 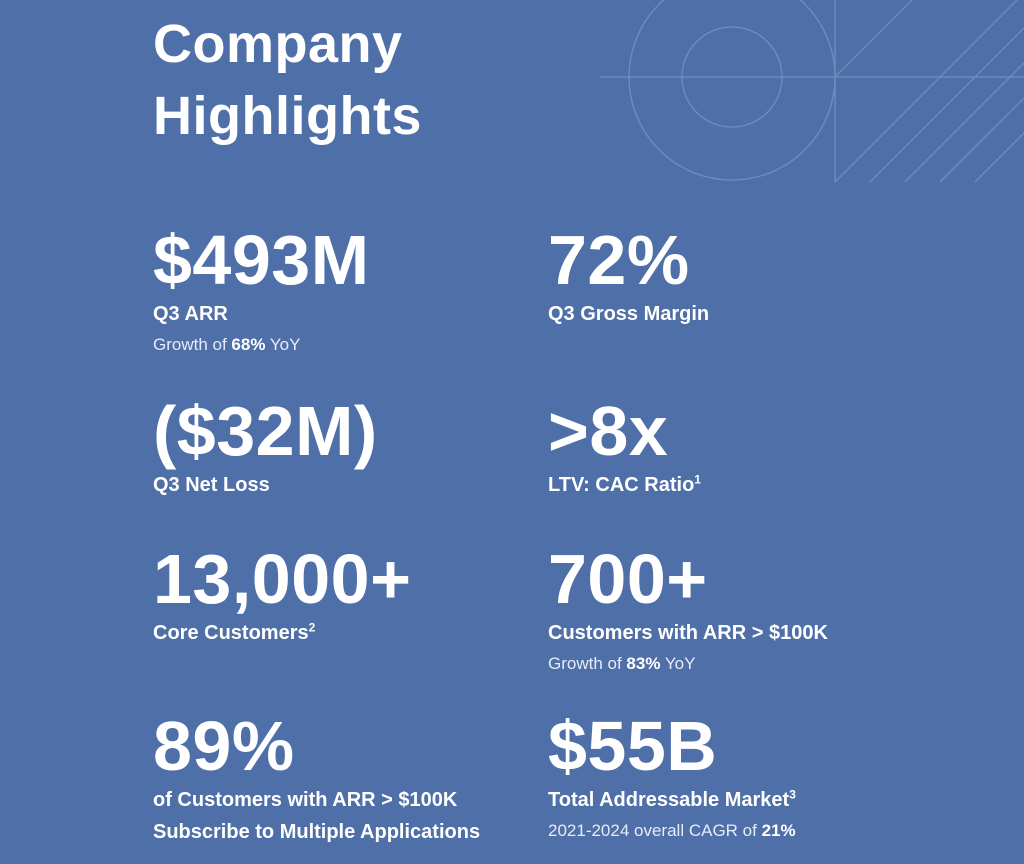 I want to click on metric-label: Customers with ARR > $100K, so click(x=688, y=633).